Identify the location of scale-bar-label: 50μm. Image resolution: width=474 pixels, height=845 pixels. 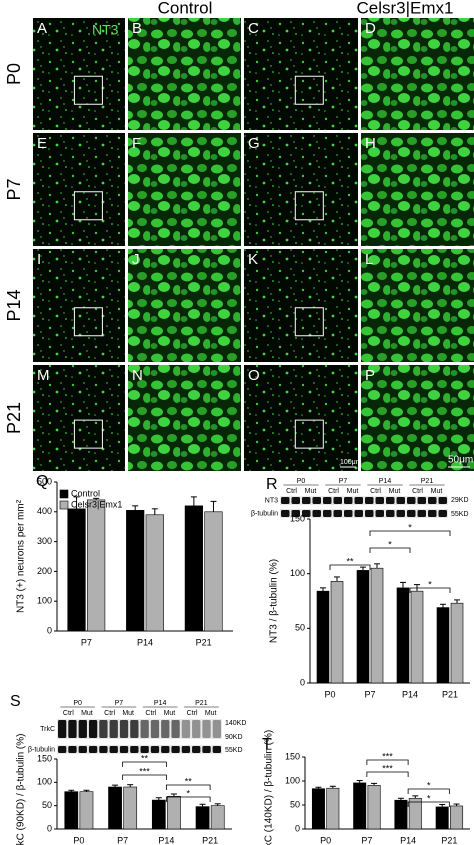
(460, 460).